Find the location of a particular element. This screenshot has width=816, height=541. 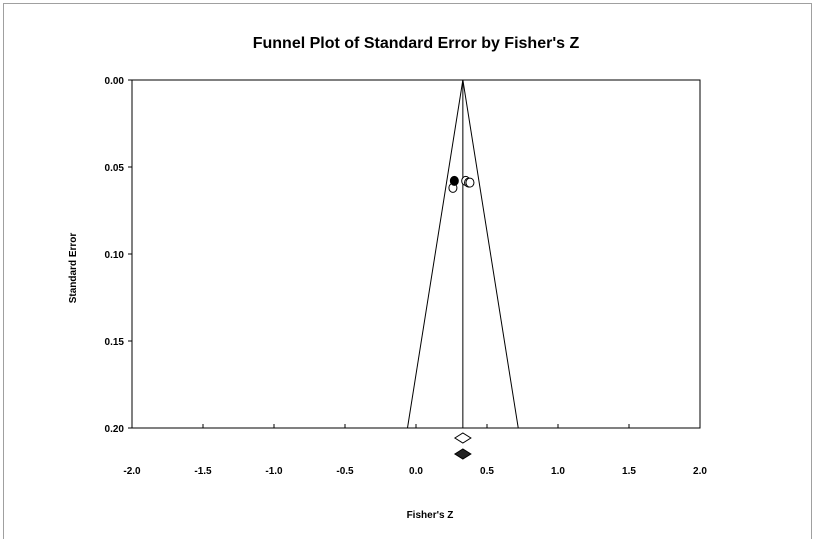

x-tick-label: 1.0 is located at coordinates (558, 471).